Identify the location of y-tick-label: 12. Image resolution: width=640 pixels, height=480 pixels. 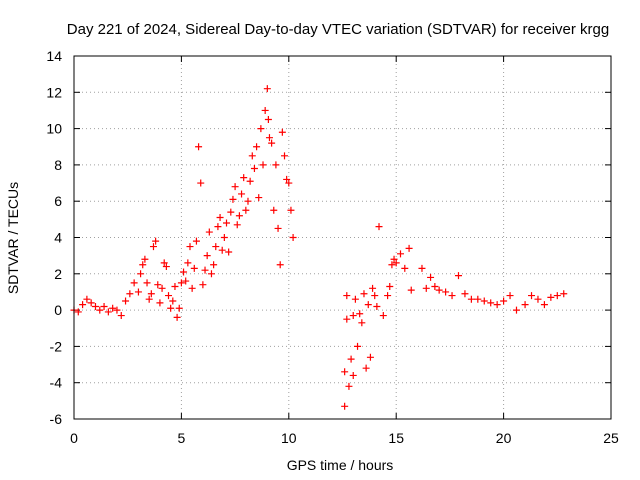
(54, 92).